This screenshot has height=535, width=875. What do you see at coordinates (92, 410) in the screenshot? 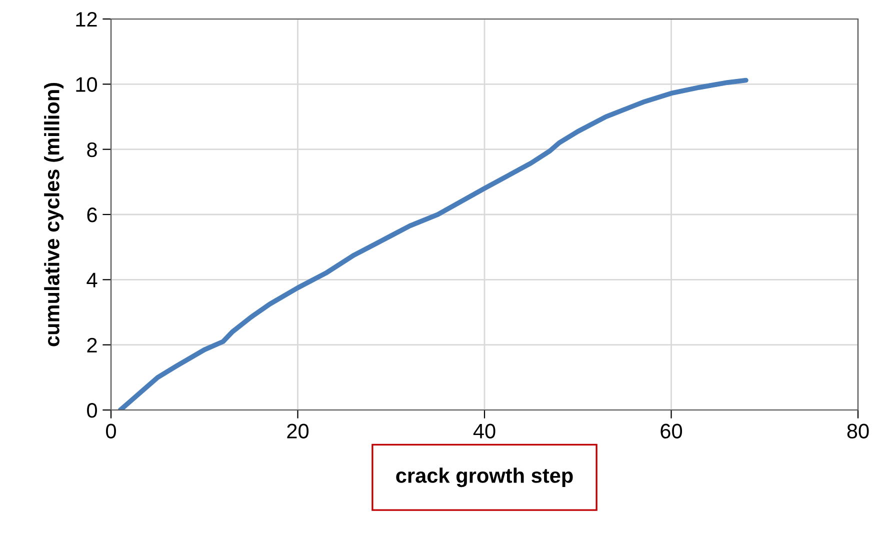
I see `y-tick-label: 0` at bounding box center [92, 410].